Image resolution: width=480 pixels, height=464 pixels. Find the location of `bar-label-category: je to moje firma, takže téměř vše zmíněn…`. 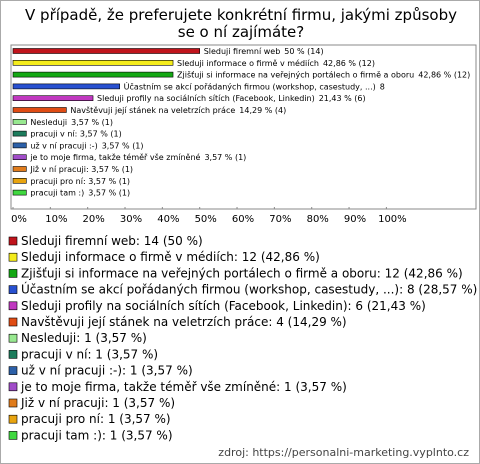

bar-label-category: je to moje firma, takže téměř vše zmíněn… is located at coordinates (114, 157).